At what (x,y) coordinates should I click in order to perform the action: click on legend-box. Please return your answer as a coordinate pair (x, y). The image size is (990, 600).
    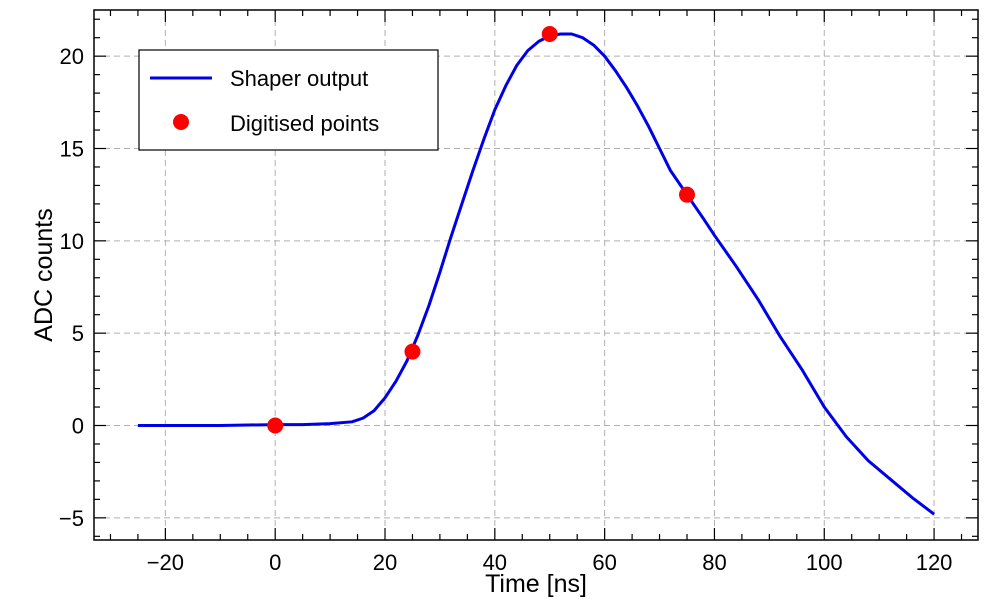
    Looking at the image, I should click on (288, 100).